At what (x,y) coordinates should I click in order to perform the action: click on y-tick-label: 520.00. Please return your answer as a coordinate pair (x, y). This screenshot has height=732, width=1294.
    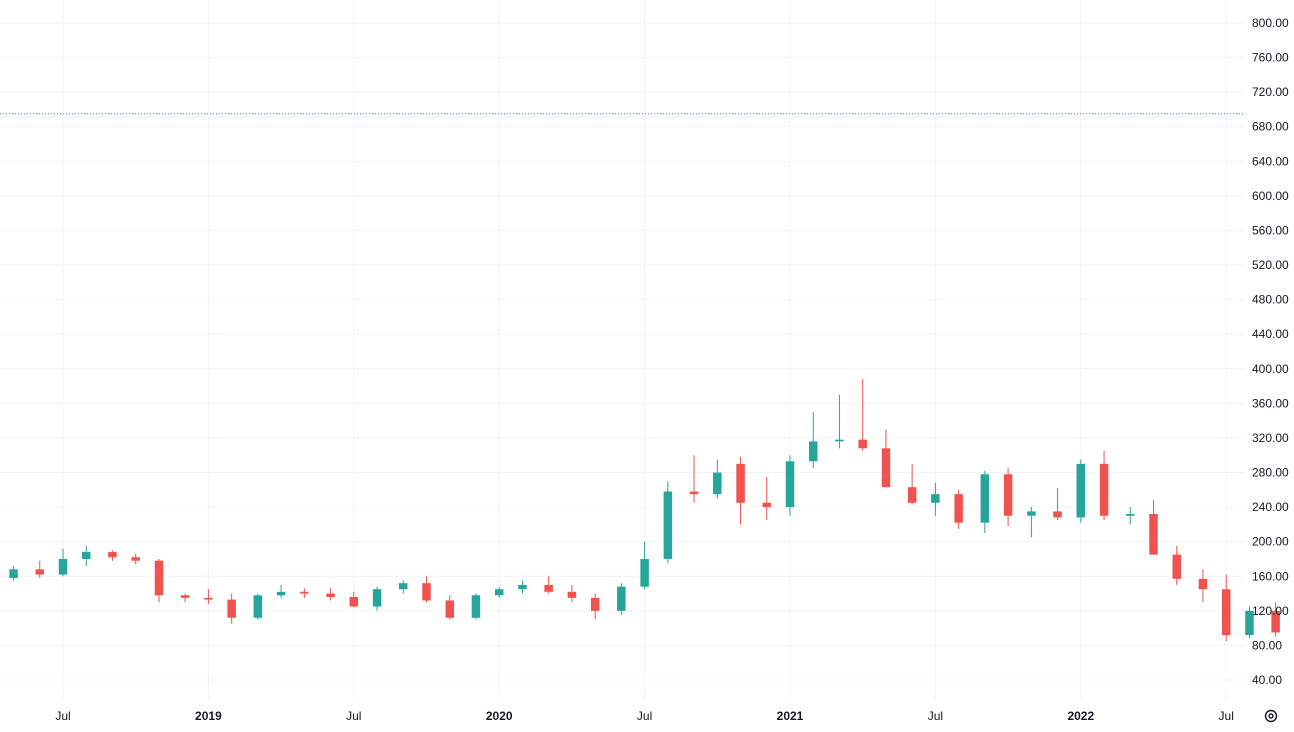
    Looking at the image, I should click on (1270, 265).